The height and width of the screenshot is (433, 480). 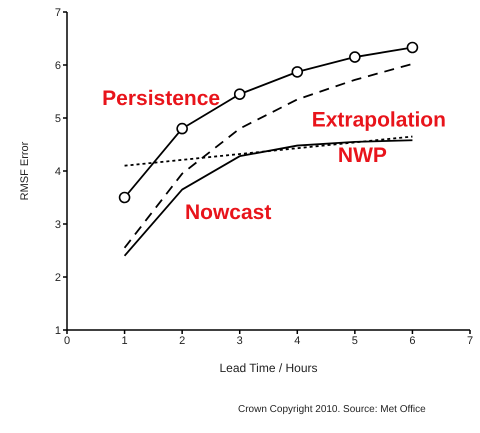 What do you see at coordinates (57, 330) in the screenshot?
I see `y-tick-label: 1` at bounding box center [57, 330].